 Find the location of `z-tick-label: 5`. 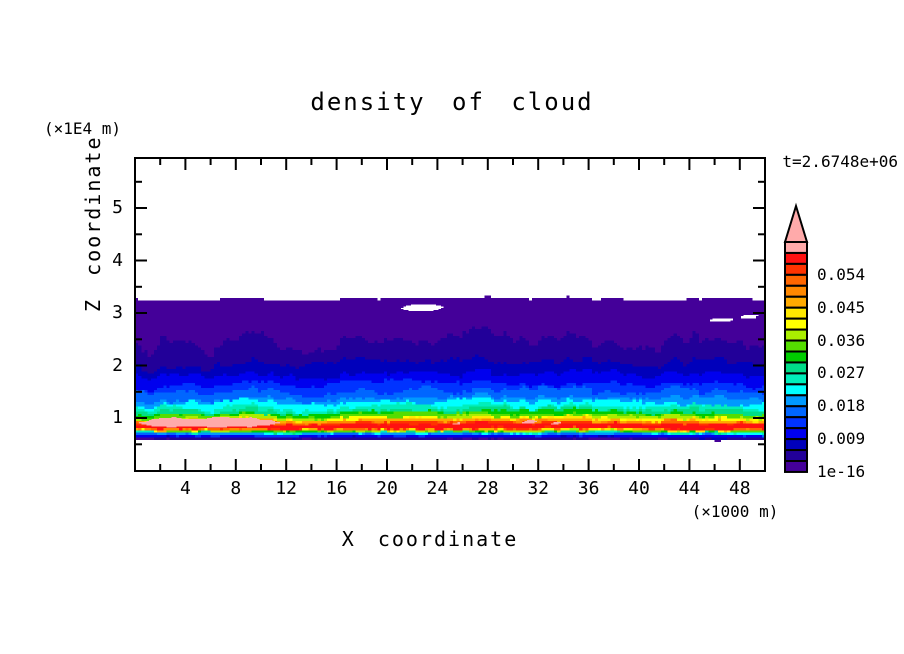

z-tick-label: 5 is located at coordinates (117, 207).